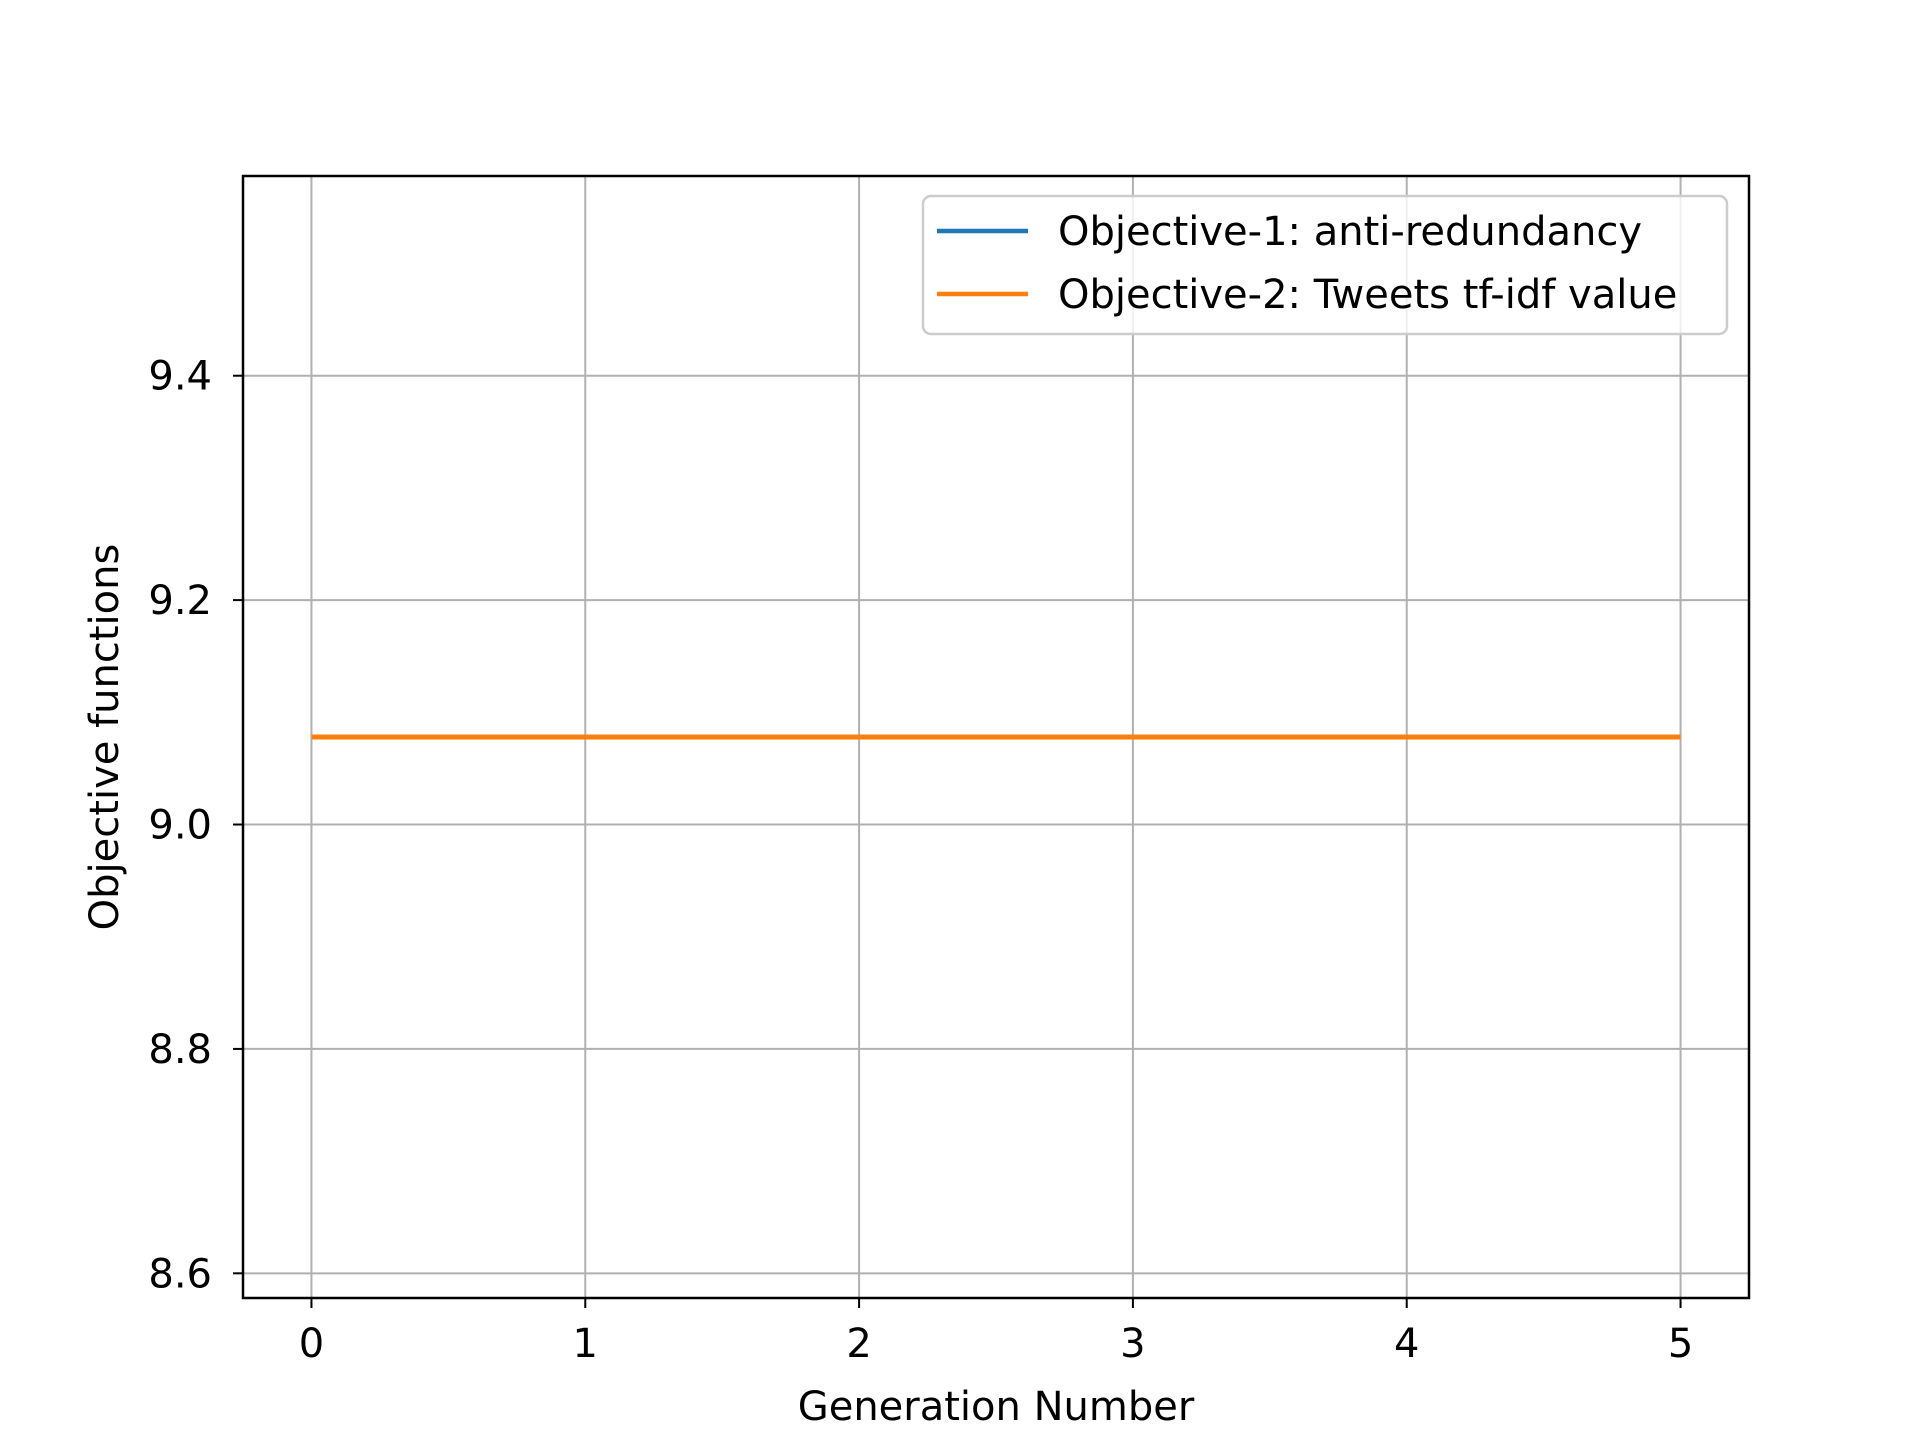 The width and height of the screenshot is (1920, 1440). Describe the element at coordinates (1132, 1344) in the screenshot. I see `x-tick-label: 3` at that location.